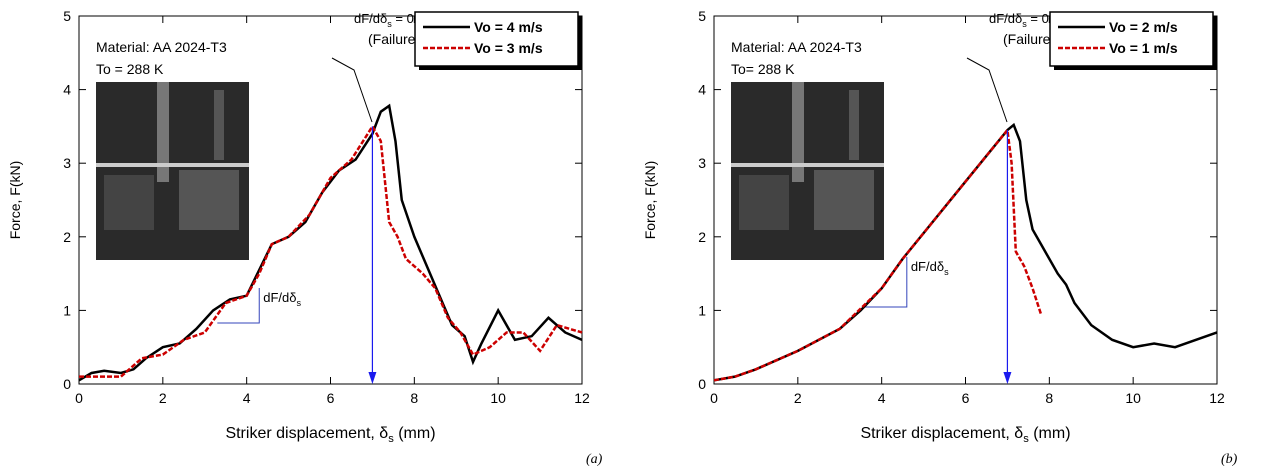 The width and height of the screenshot is (1274, 471). I want to click on legend-label: Vo = 3 m/s, so click(508, 48).